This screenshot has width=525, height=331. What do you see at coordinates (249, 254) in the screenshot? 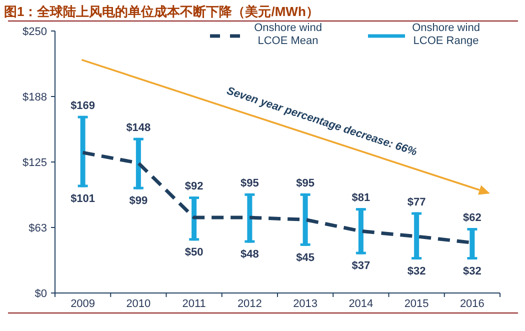
I see `annotation: $48` at bounding box center [249, 254].